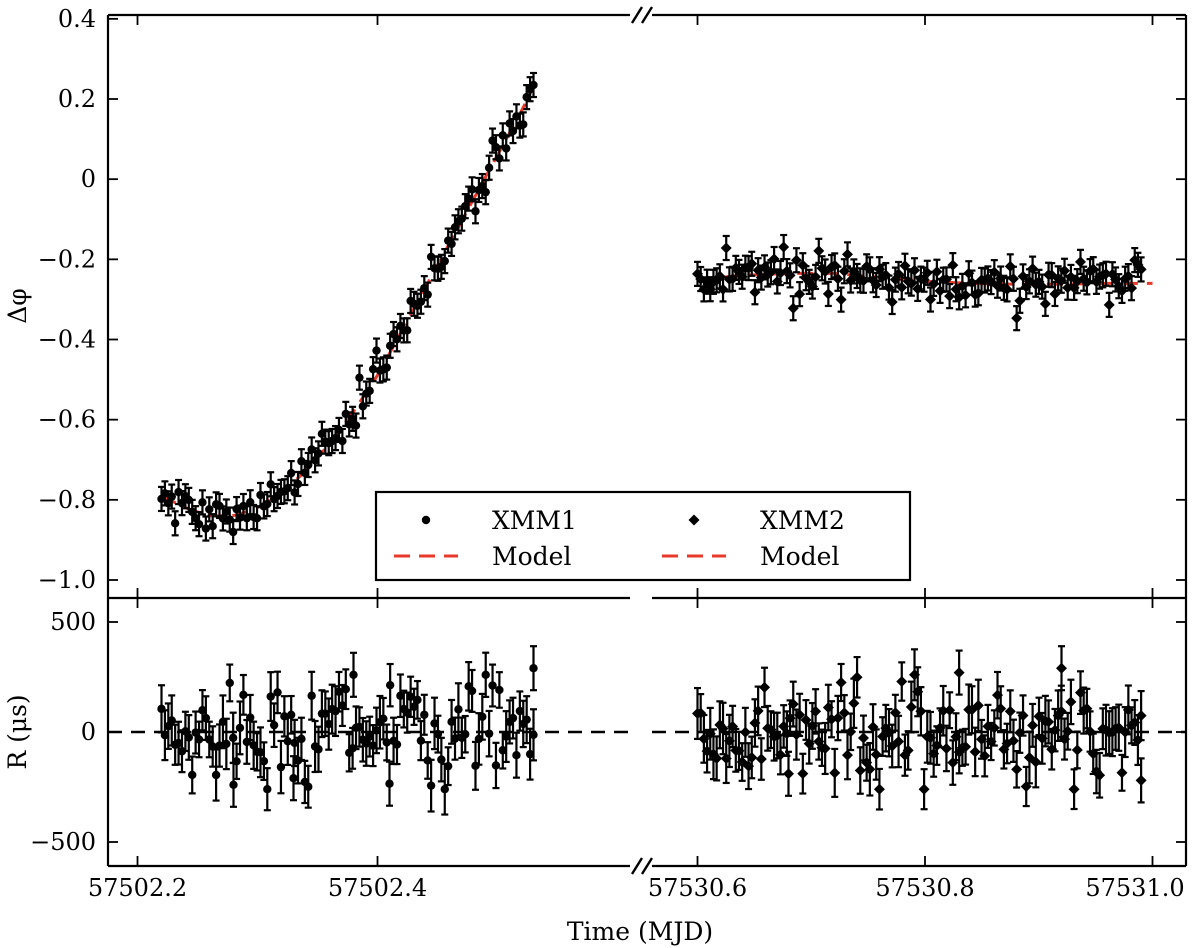  Describe the element at coordinates (88, 179) in the screenshot. I see `y-tick-label-top: 0` at that location.